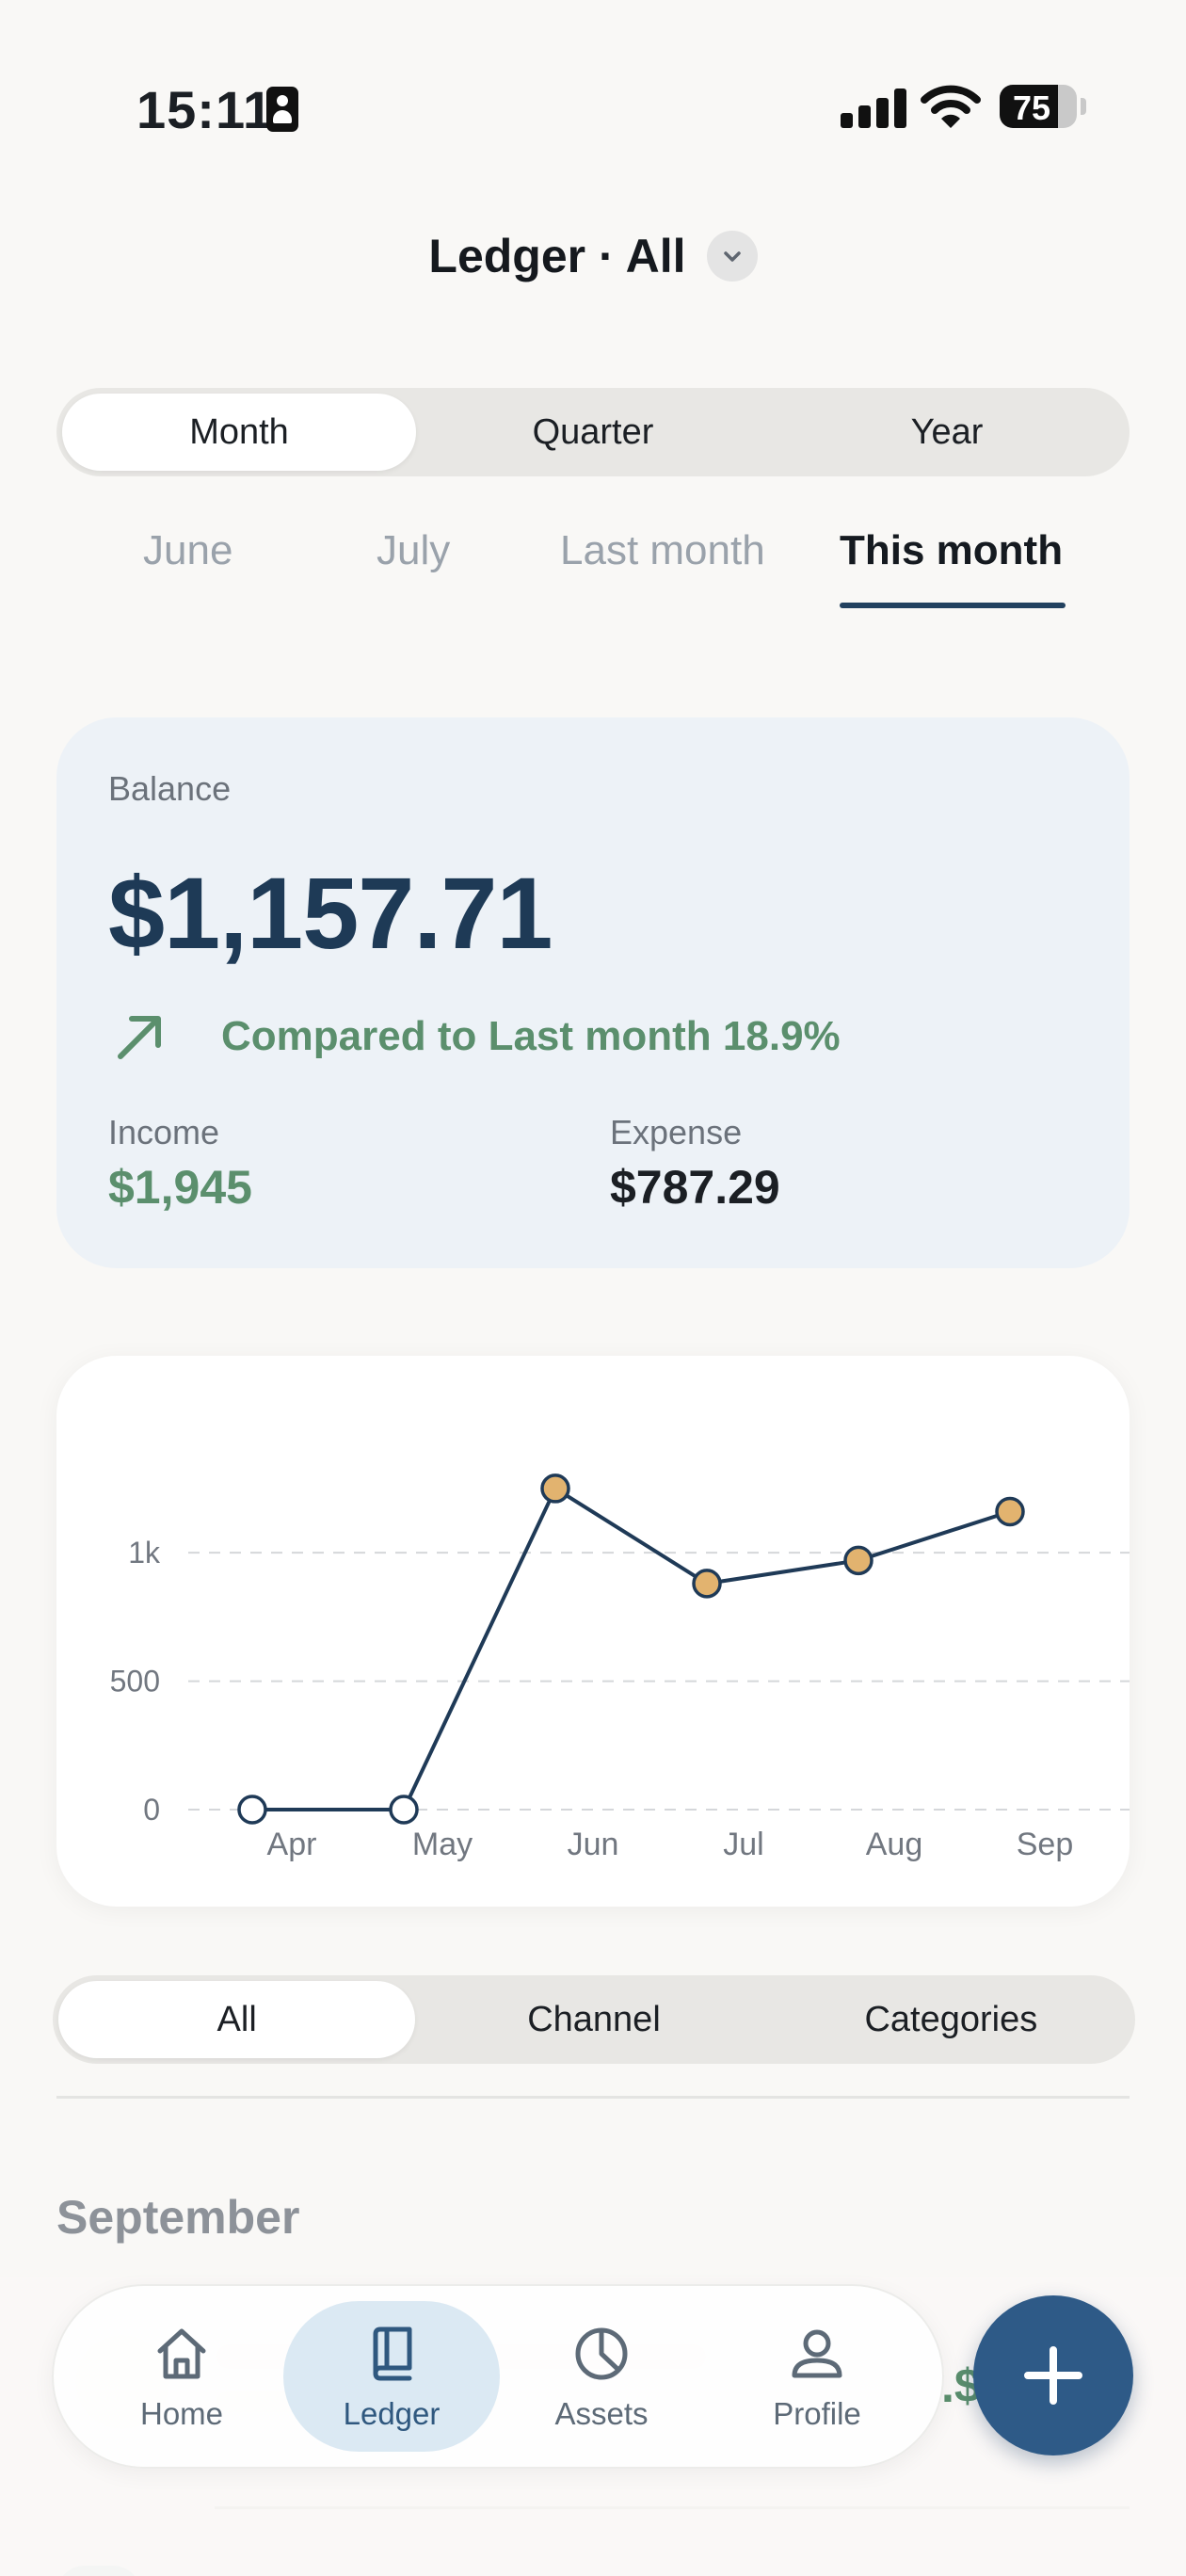 The height and width of the screenshot is (2576, 1186). I want to click on series-line, so click(631, 1648).